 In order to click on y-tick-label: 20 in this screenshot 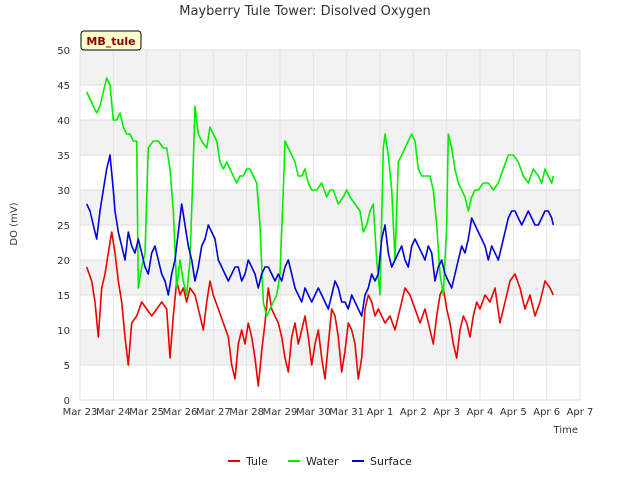, I will do `click(63, 261)`.